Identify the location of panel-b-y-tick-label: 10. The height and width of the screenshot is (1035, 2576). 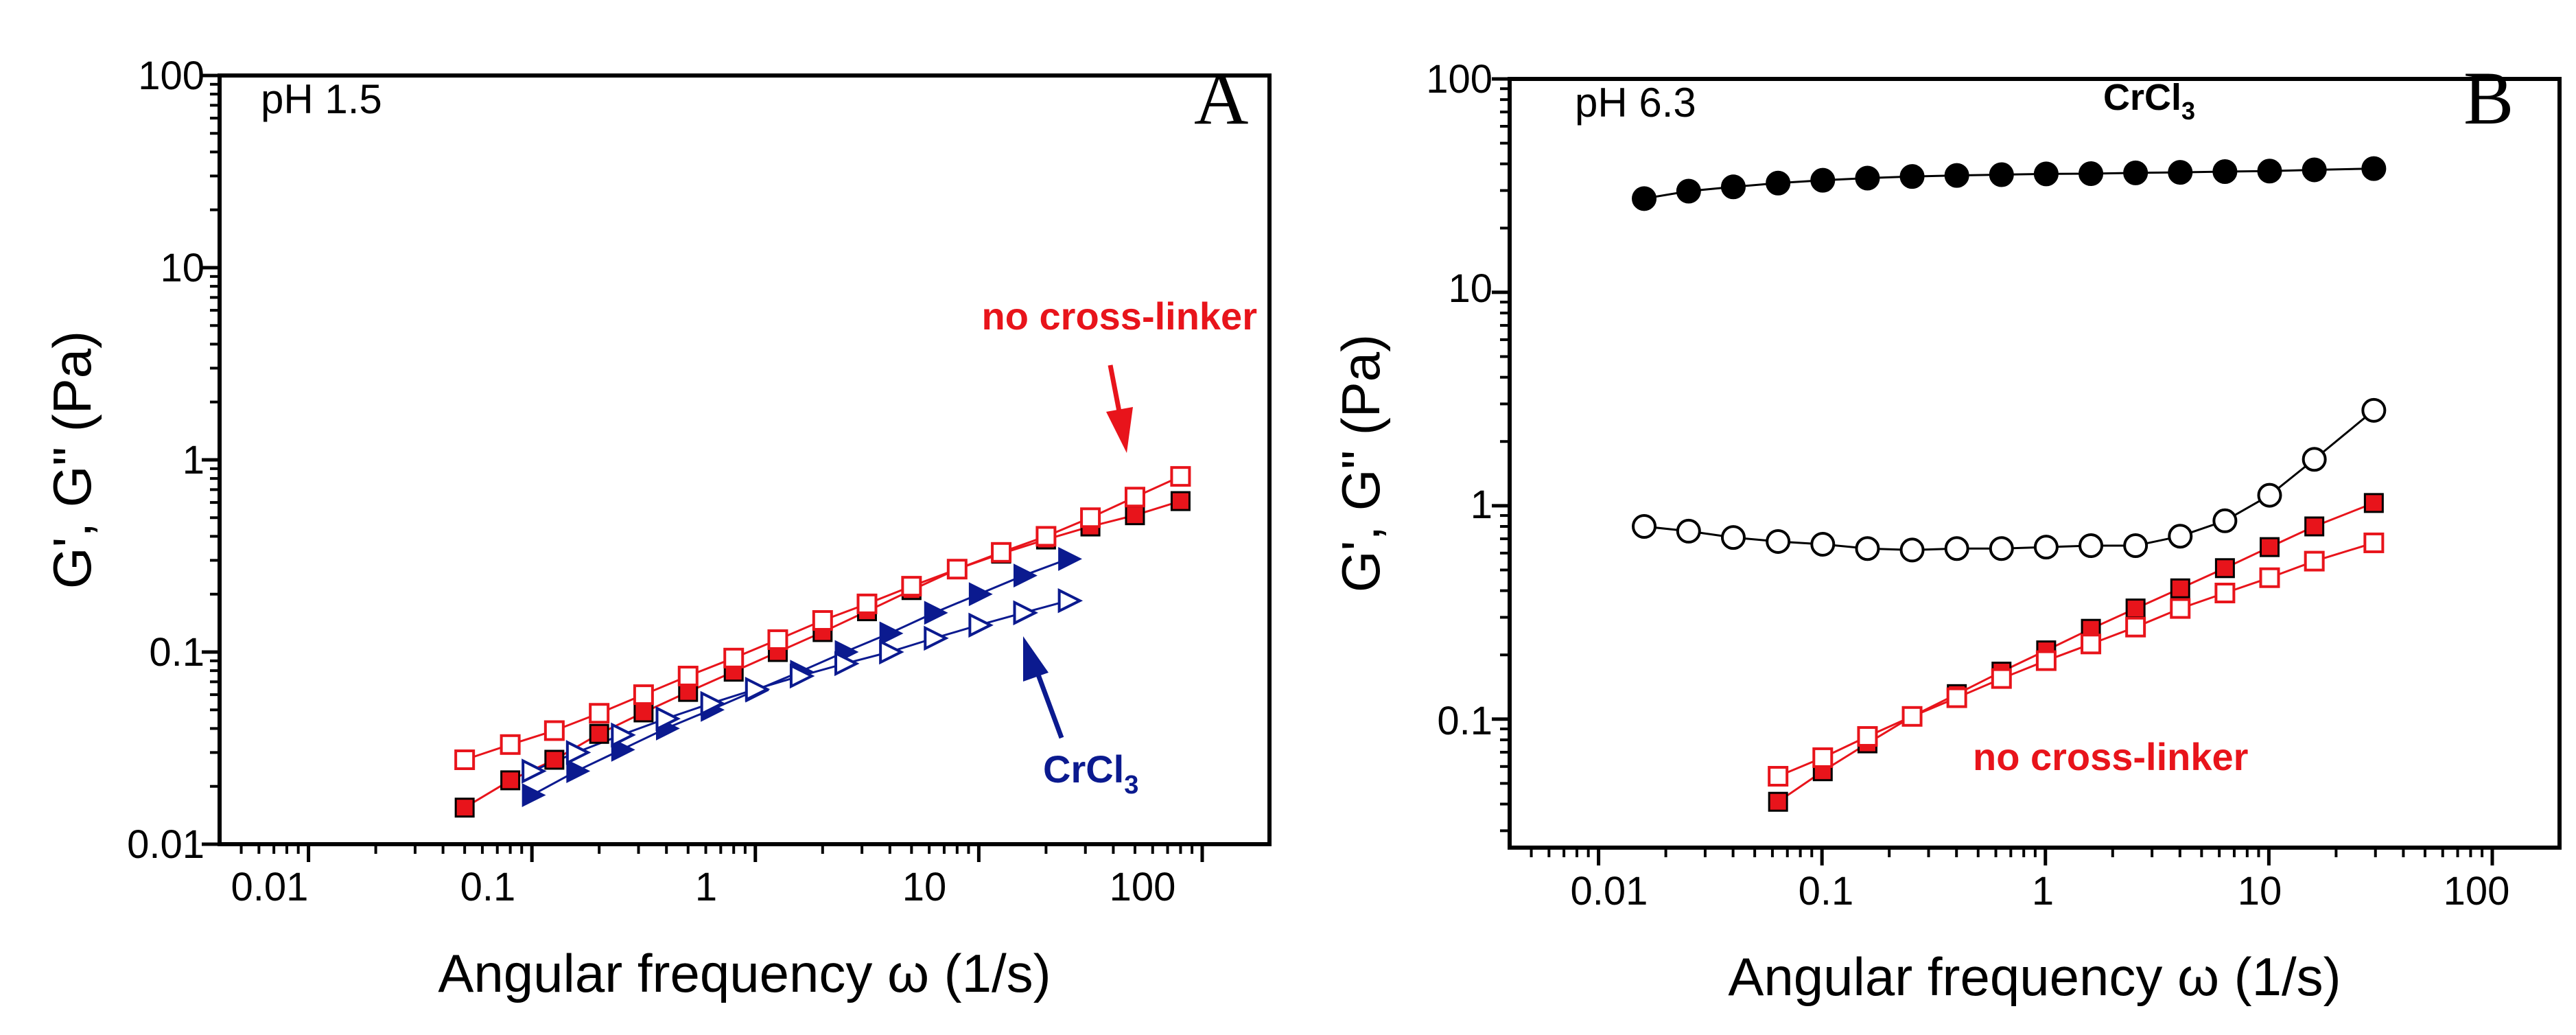
(1470, 288).